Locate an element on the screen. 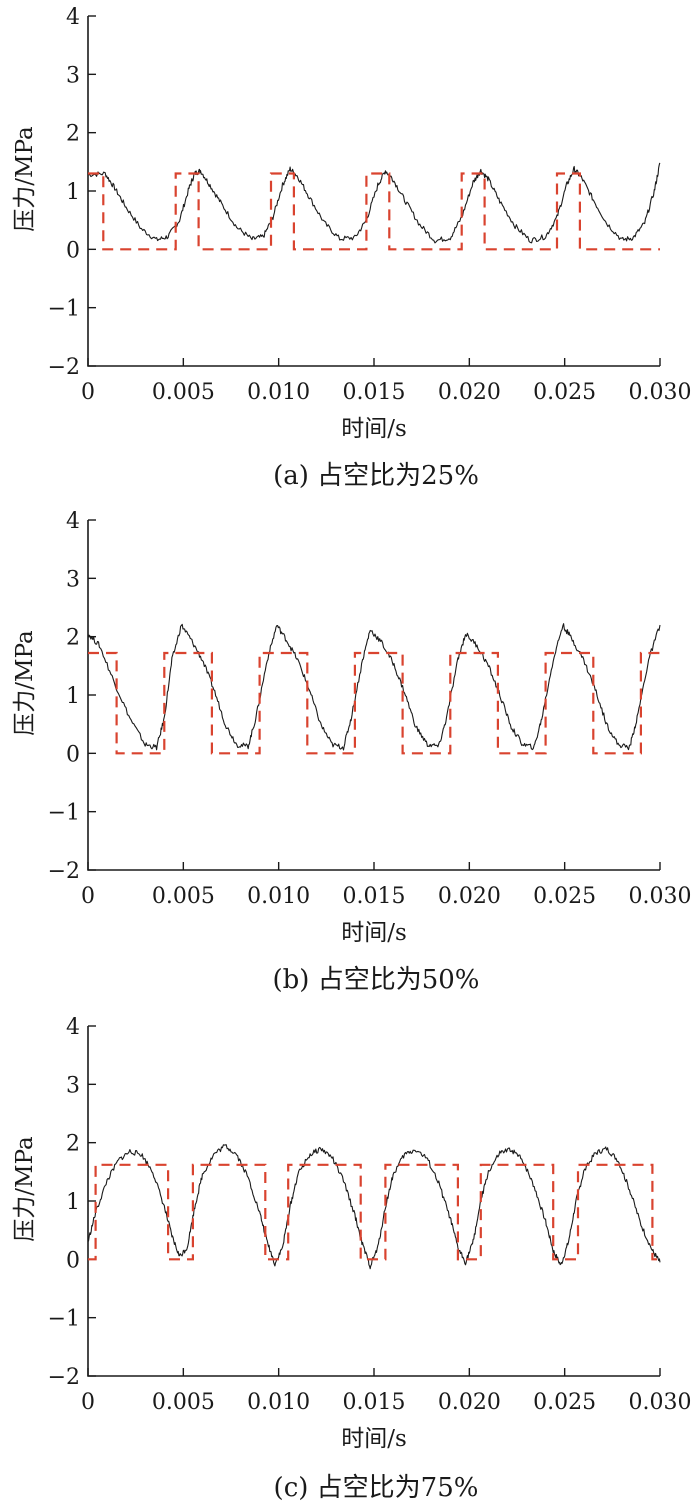 This screenshot has width=700, height=1505. panel-caption: (b) 占空比为50% is located at coordinates (376, 980).